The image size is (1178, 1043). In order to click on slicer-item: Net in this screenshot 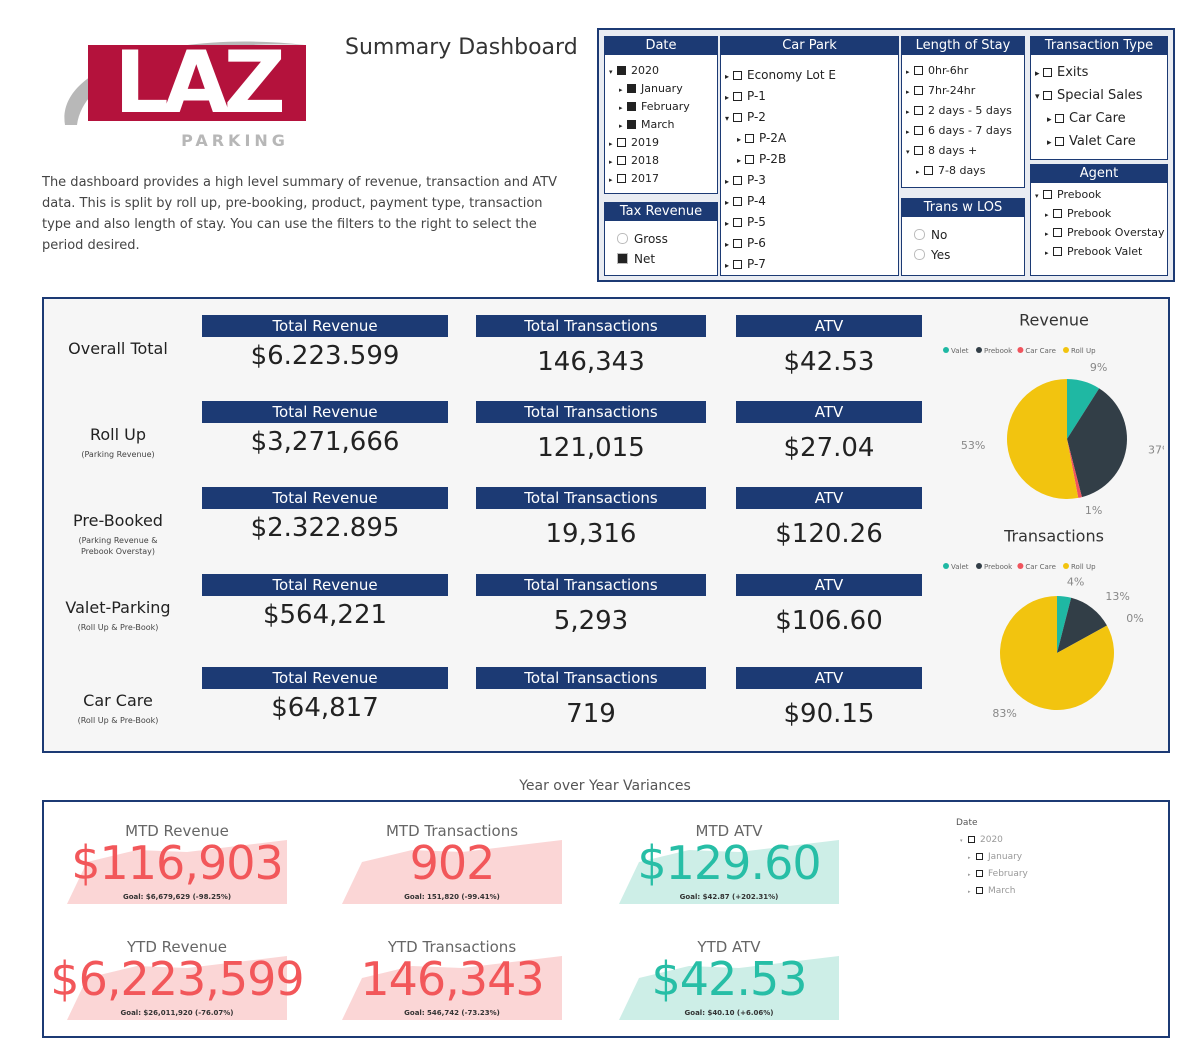, I will do `click(632, 259)`.